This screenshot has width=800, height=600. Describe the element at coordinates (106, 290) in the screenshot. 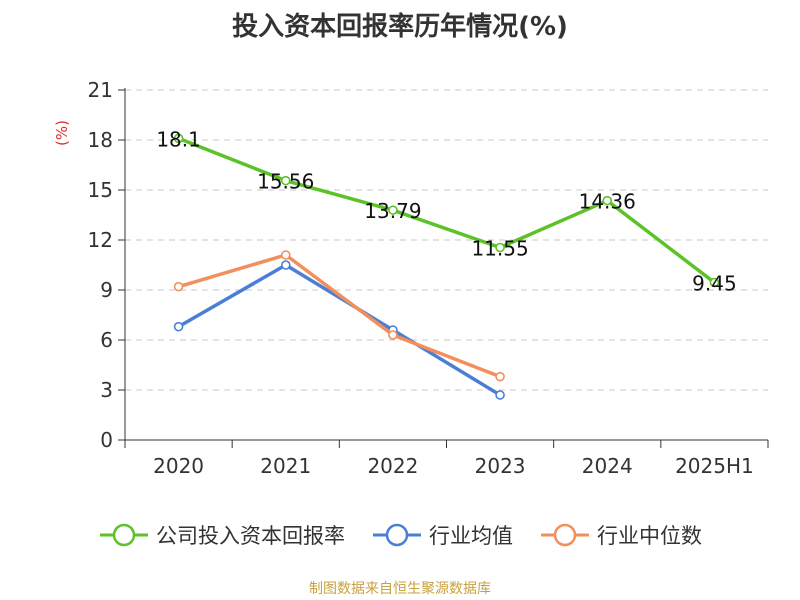

I see `y-tick-label: 9` at that location.